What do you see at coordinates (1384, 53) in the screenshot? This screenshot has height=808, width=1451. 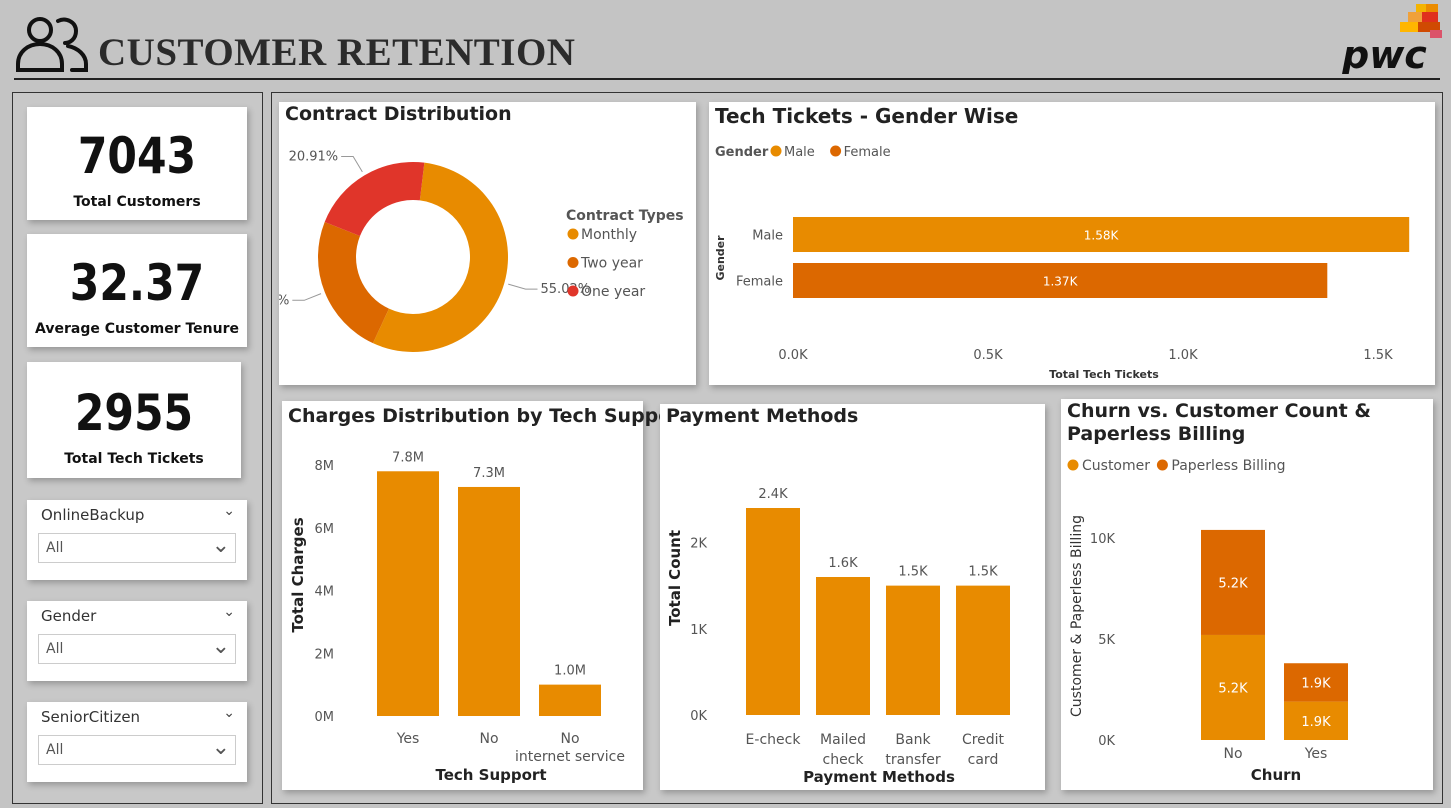 I see `pwc-logo-text: pwc` at bounding box center [1384, 53].